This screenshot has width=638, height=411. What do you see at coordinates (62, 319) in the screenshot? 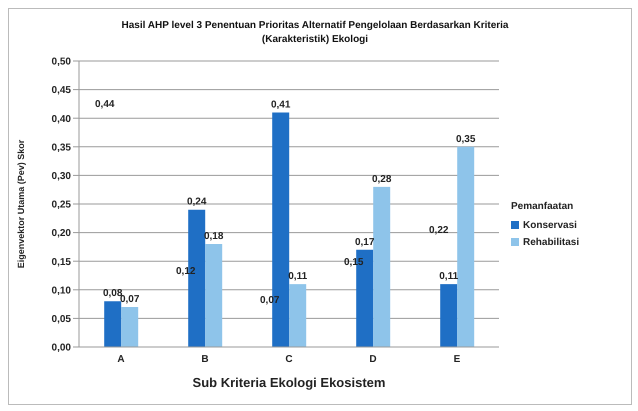
I see `y-tick-label: 0,05` at bounding box center [62, 319].